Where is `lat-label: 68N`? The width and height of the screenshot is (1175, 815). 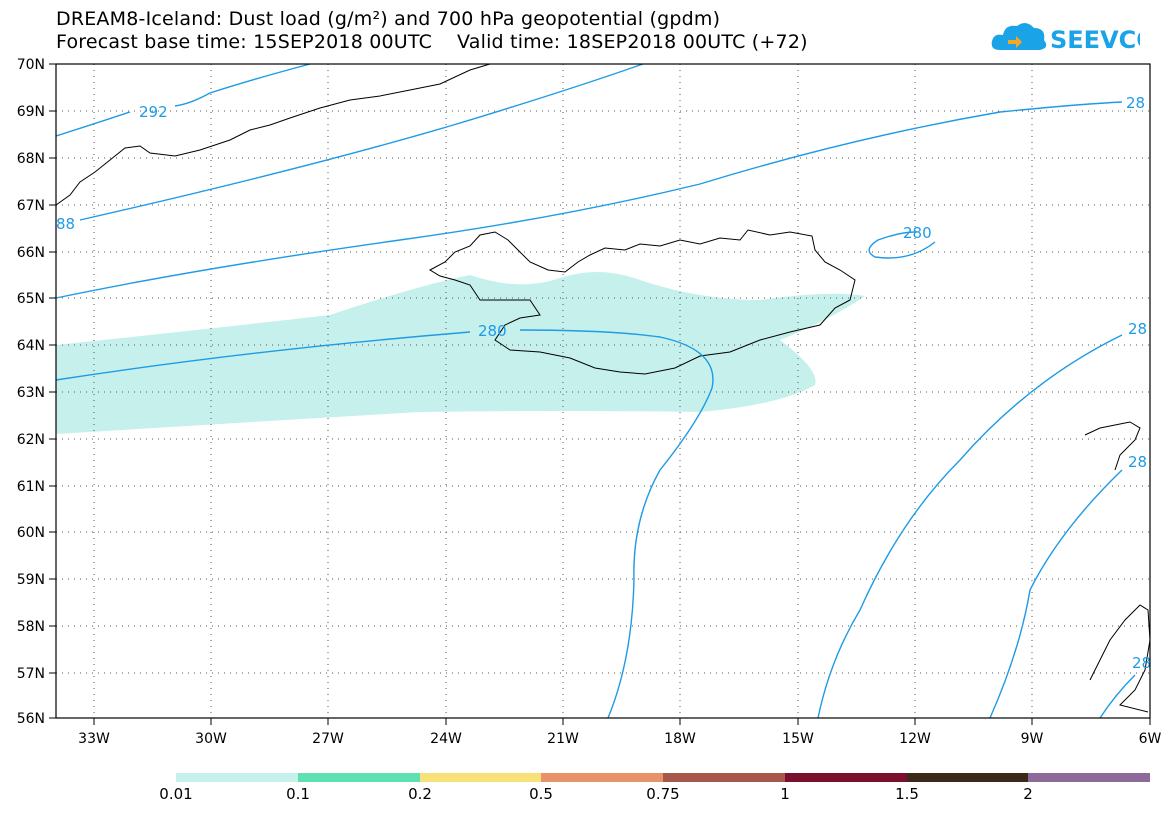 lat-label: 68N is located at coordinates (31, 159).